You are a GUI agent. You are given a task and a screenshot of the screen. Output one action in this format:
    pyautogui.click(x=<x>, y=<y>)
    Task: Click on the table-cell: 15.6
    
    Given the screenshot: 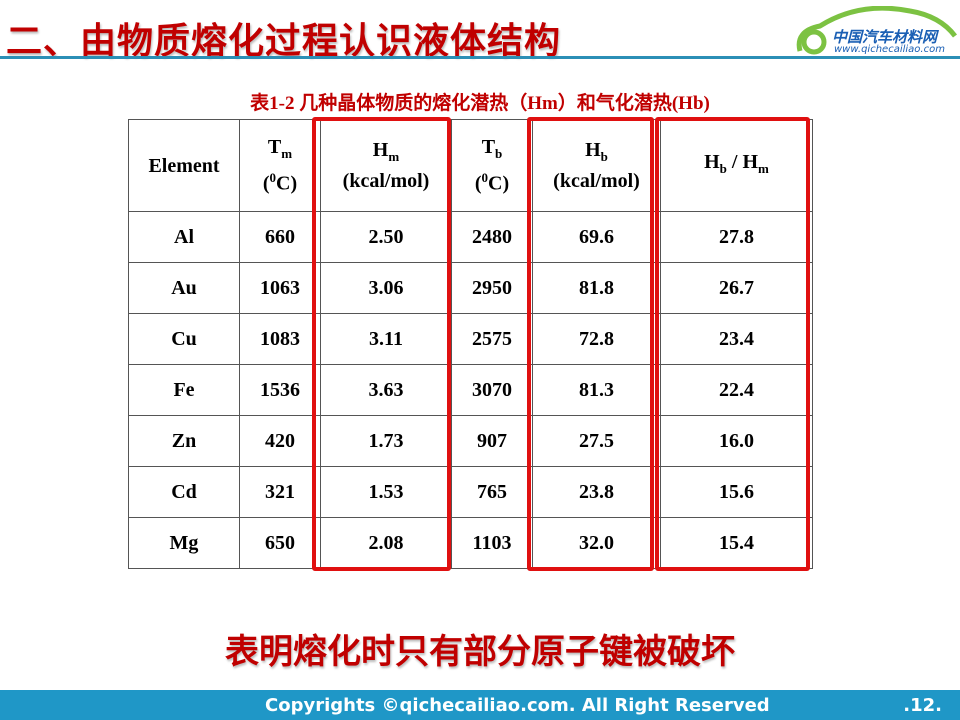 What is the action you would take?
    pyautogui.click(x=736, y=492)
    